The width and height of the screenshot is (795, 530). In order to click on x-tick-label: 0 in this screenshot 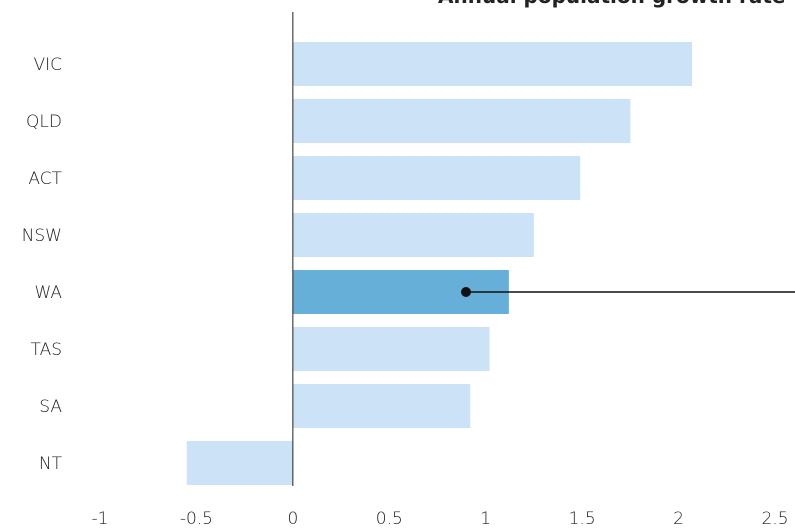, I will do `click(292, 519)`.